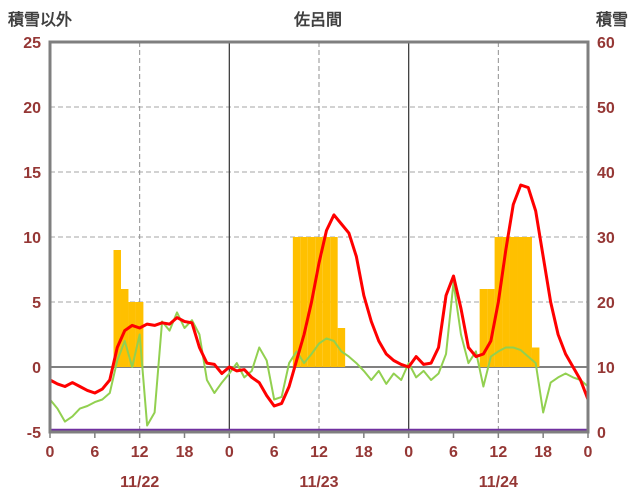  Describe the element at coordinates (606, 108) in the screenshot. I see `right-axis-tick-label: 50` at that location.